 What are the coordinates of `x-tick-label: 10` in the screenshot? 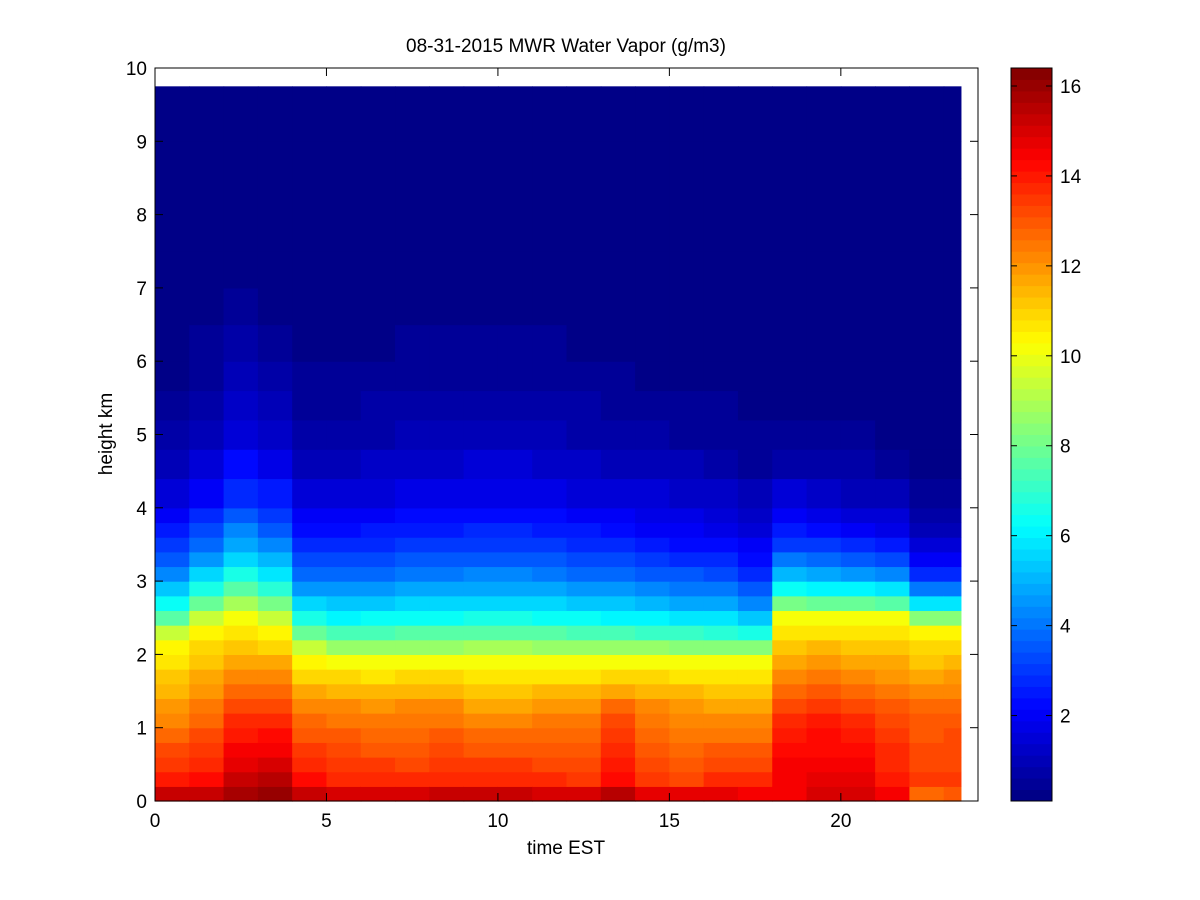 It's located at (497, 821).